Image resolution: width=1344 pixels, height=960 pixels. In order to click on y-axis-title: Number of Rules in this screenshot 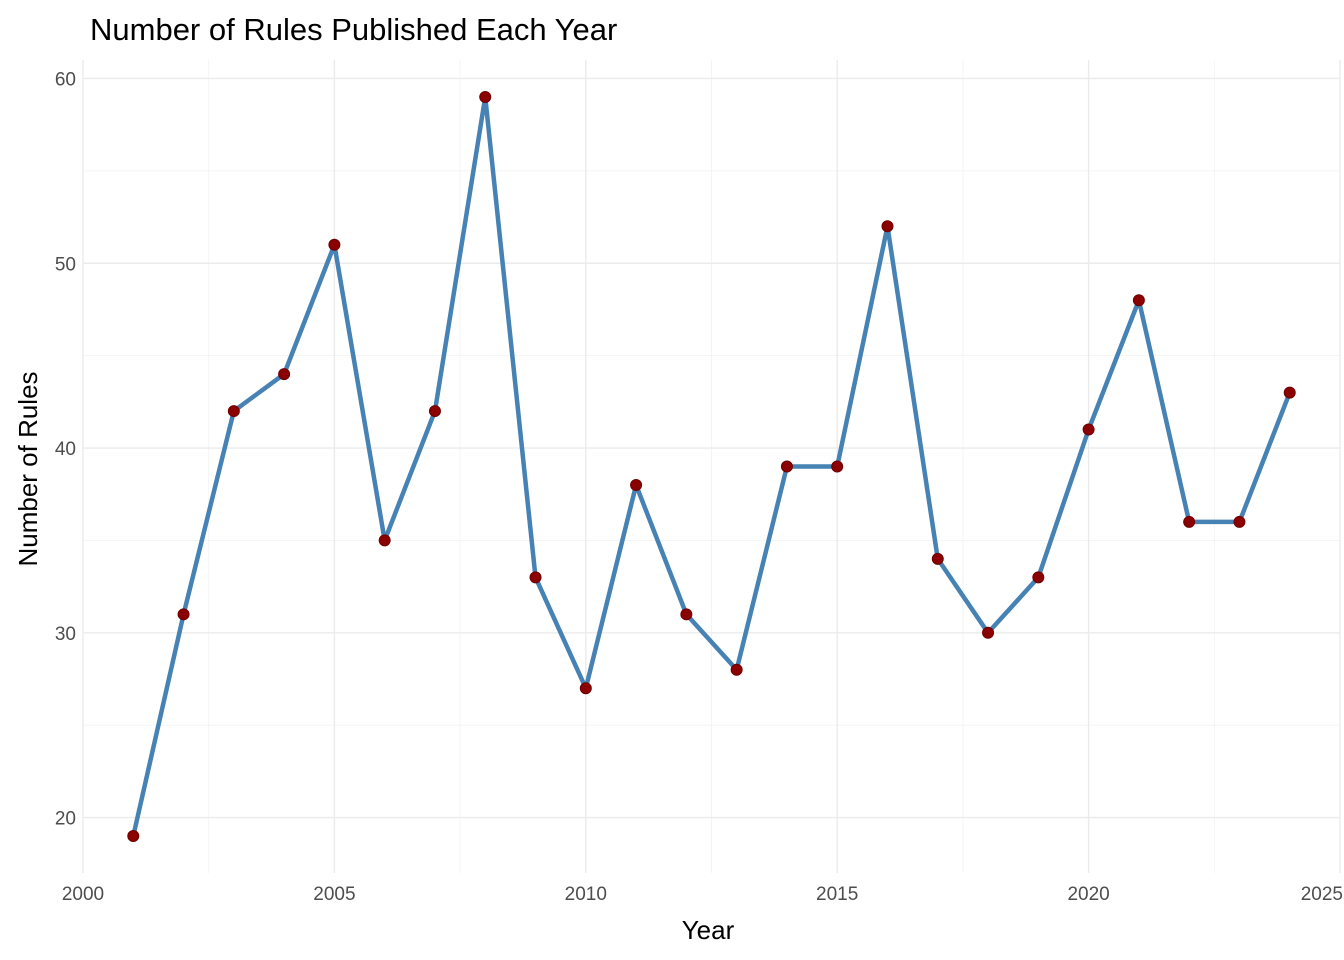, I will do `click(28, 468)`.